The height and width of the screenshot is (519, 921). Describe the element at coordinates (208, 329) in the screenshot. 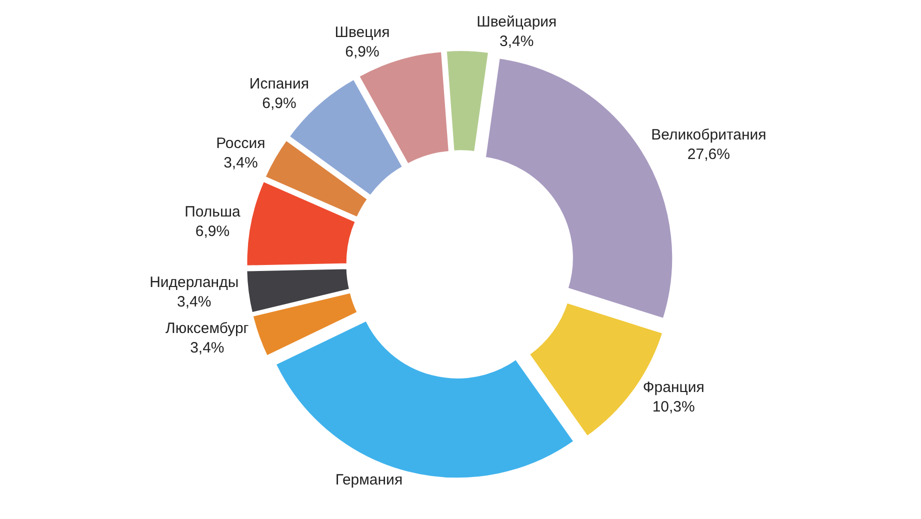

I see `slice-label: Люксембург` at that location.